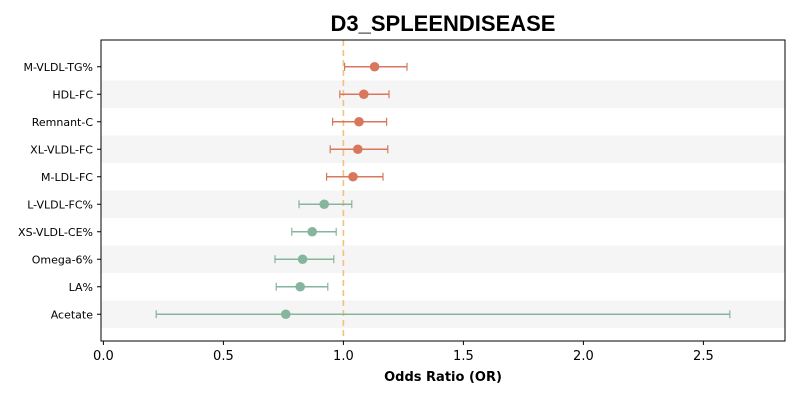 The height and width of the screenshot is (400, 800). I want to click on x-tick-label: 1.0, so click(343, 356).